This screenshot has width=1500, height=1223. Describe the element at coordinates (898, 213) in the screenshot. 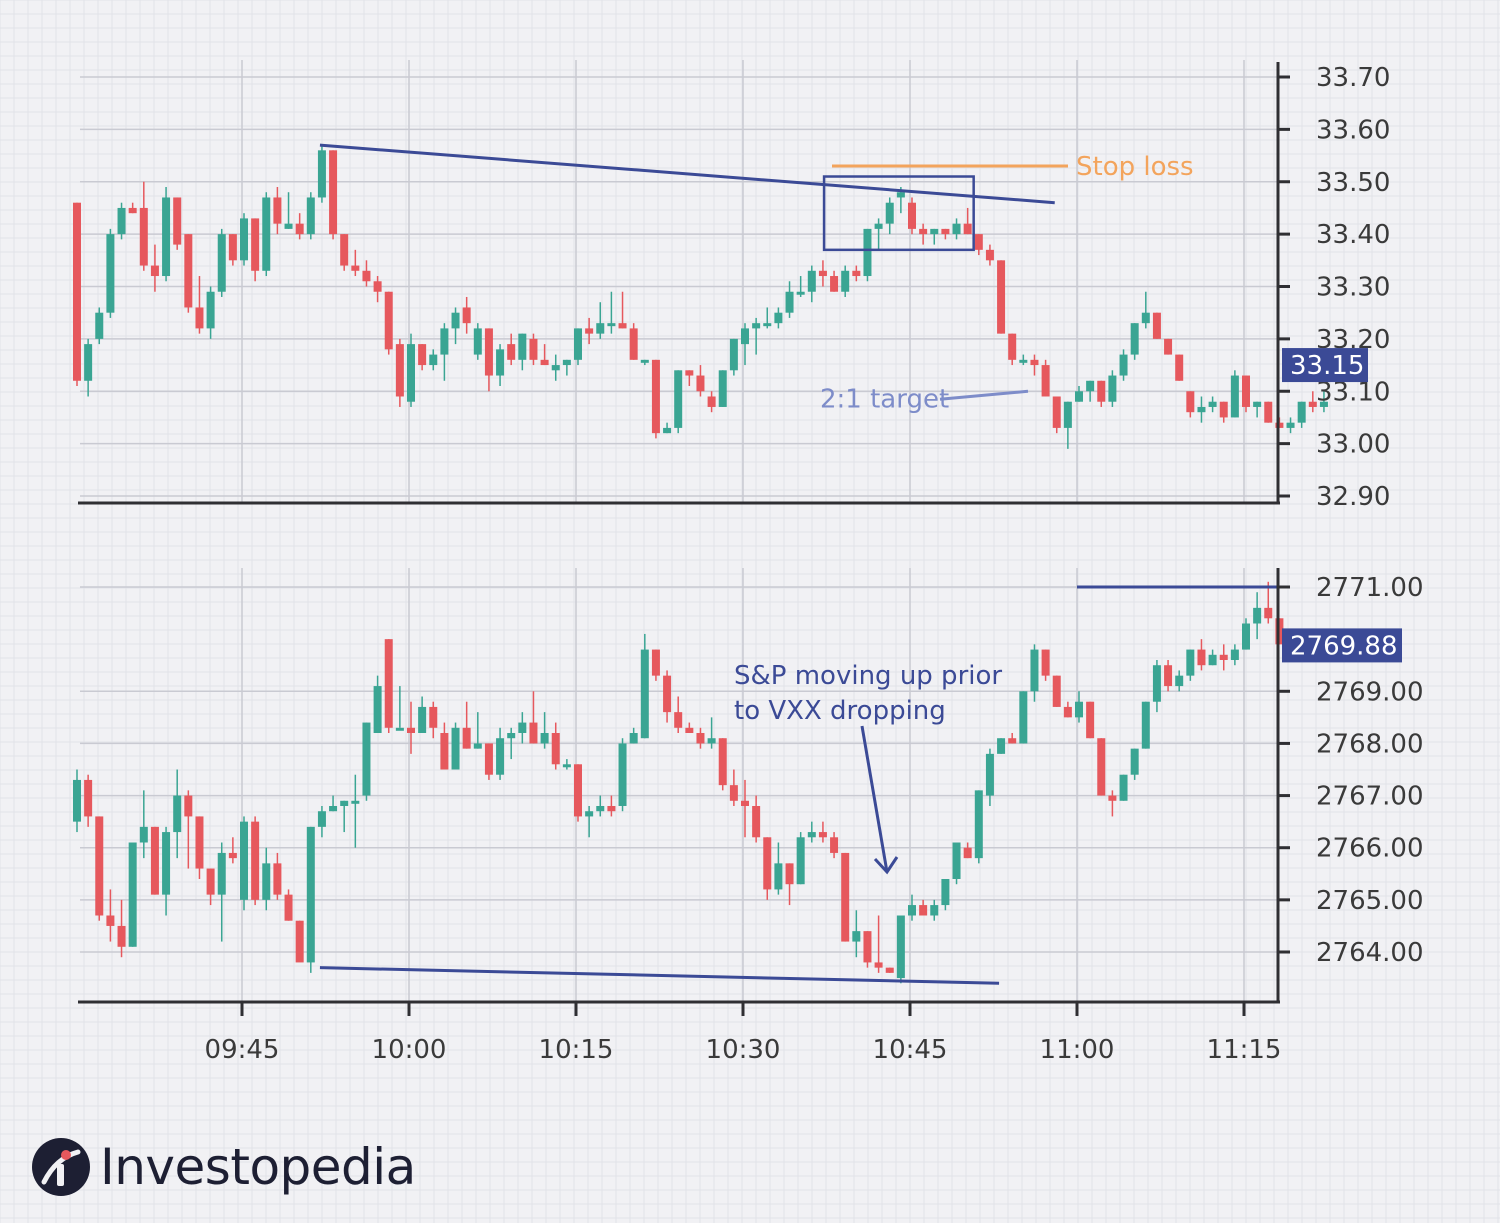

I see `vxx-entry-box` at that location.